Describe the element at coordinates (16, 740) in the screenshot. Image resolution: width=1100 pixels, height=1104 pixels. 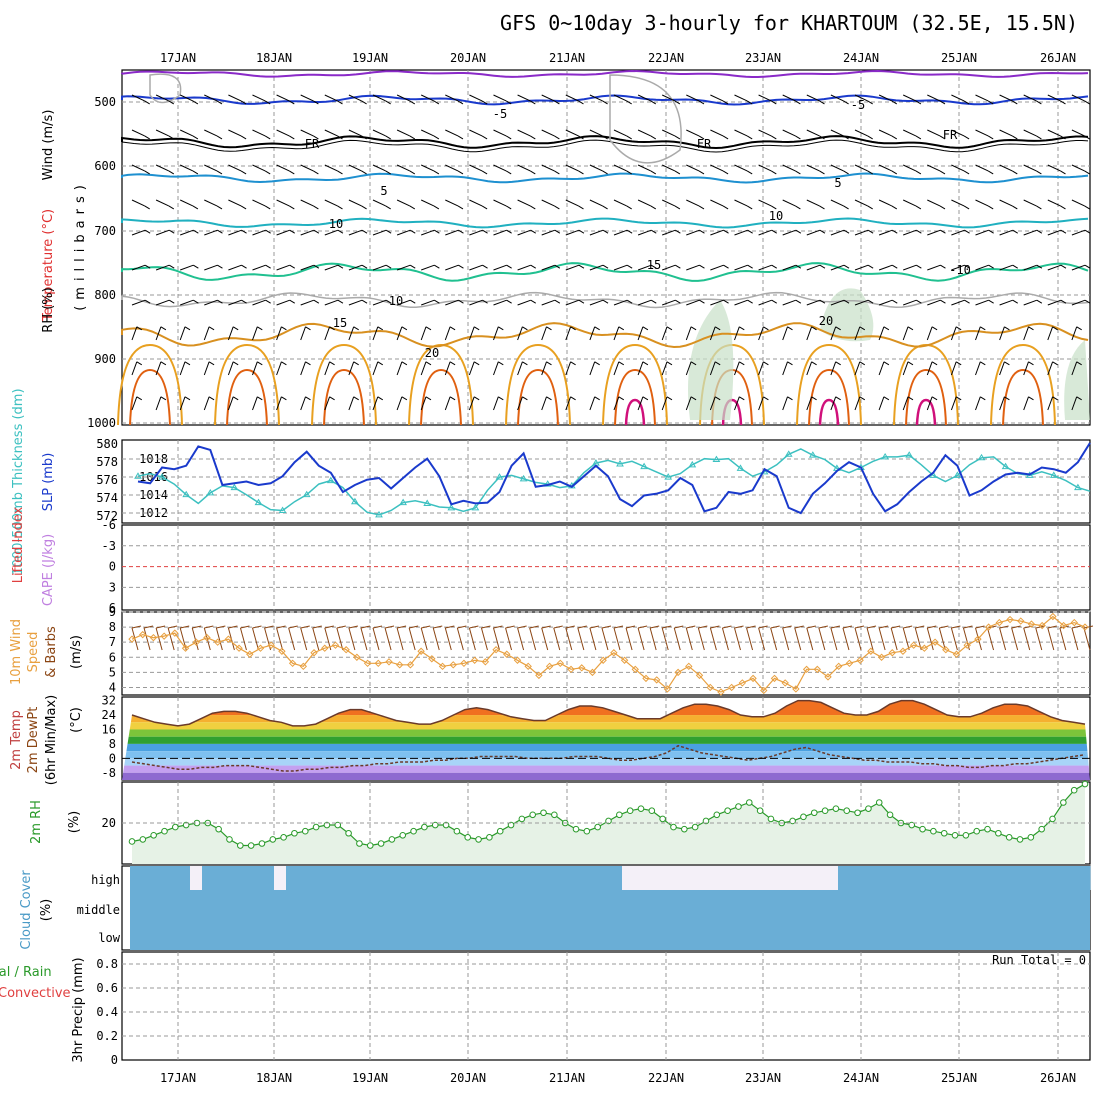
I see `ylabel-2mtemp: 2m Temp` at that location.